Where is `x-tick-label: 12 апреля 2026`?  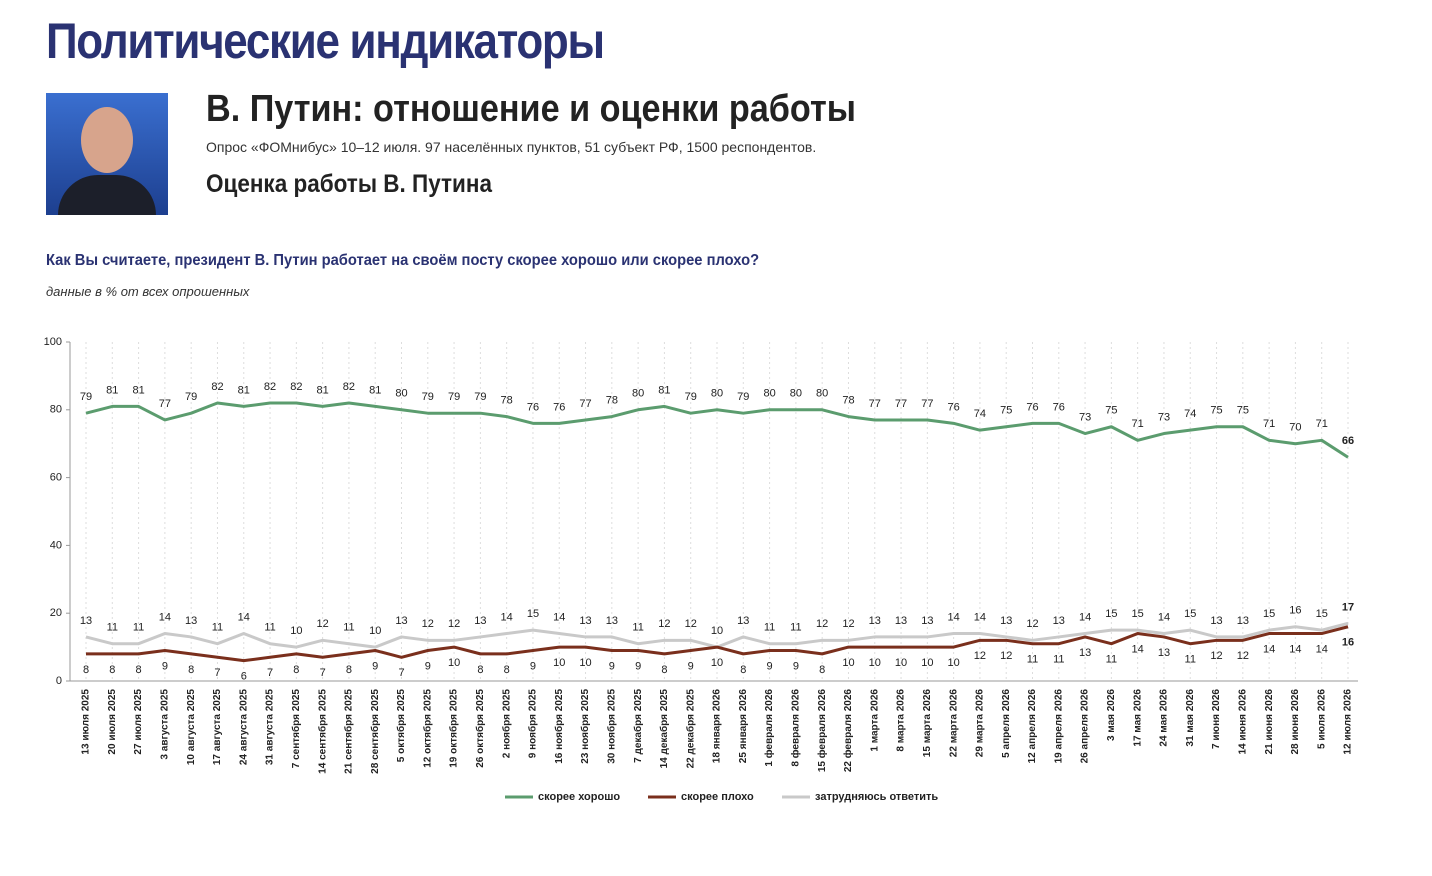 x-tick-label: 12 апреля 2026 is located at coordinates (1032, 726).